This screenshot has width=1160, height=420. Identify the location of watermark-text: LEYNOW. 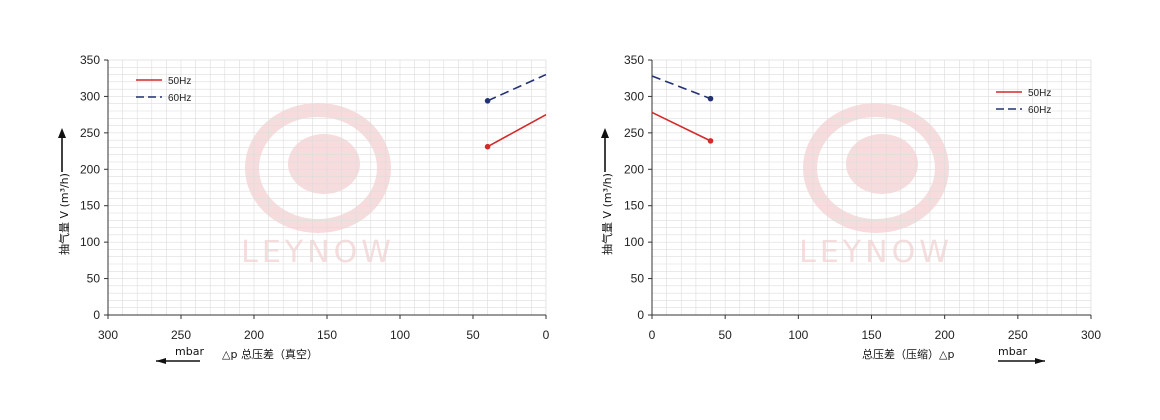
(318, 252).